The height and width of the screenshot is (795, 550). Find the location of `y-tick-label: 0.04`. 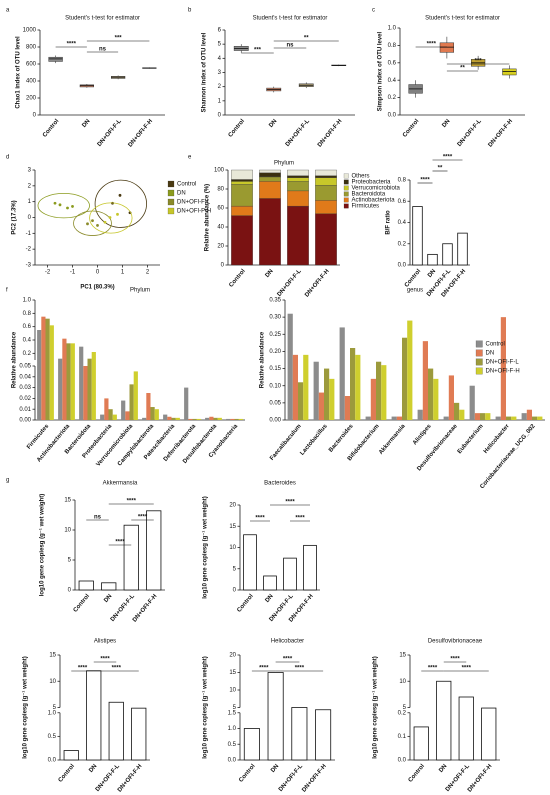

y-tick-label: 0.04 is located at coordinates (25, 377).